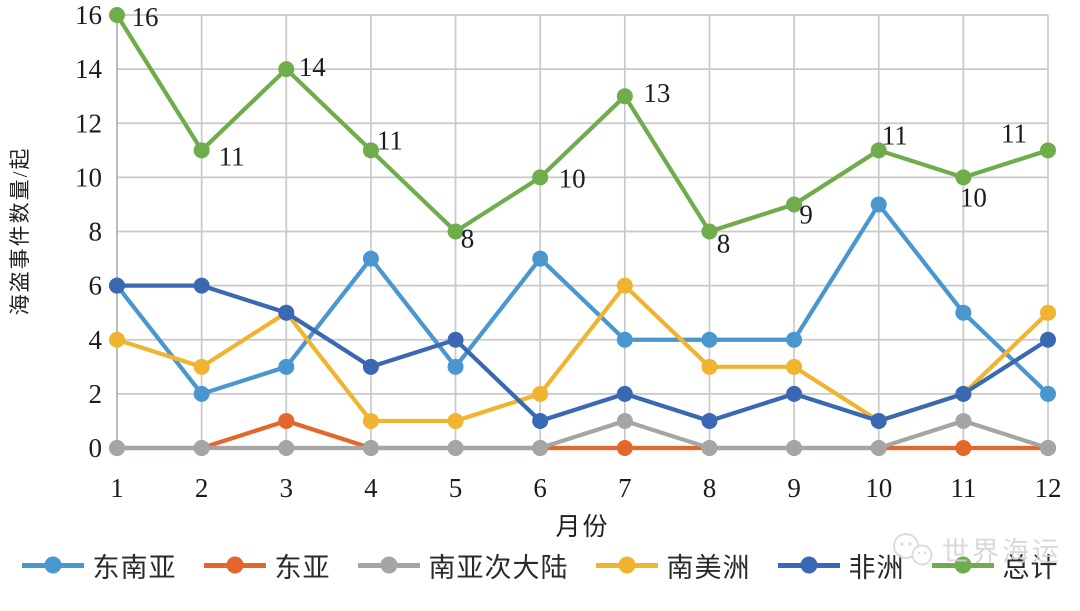 This screenshot has height=611, width=1080. Describe the element at coordinates (582, 527) in the screenshot. I see `x-axis-title: 月份` at that location.